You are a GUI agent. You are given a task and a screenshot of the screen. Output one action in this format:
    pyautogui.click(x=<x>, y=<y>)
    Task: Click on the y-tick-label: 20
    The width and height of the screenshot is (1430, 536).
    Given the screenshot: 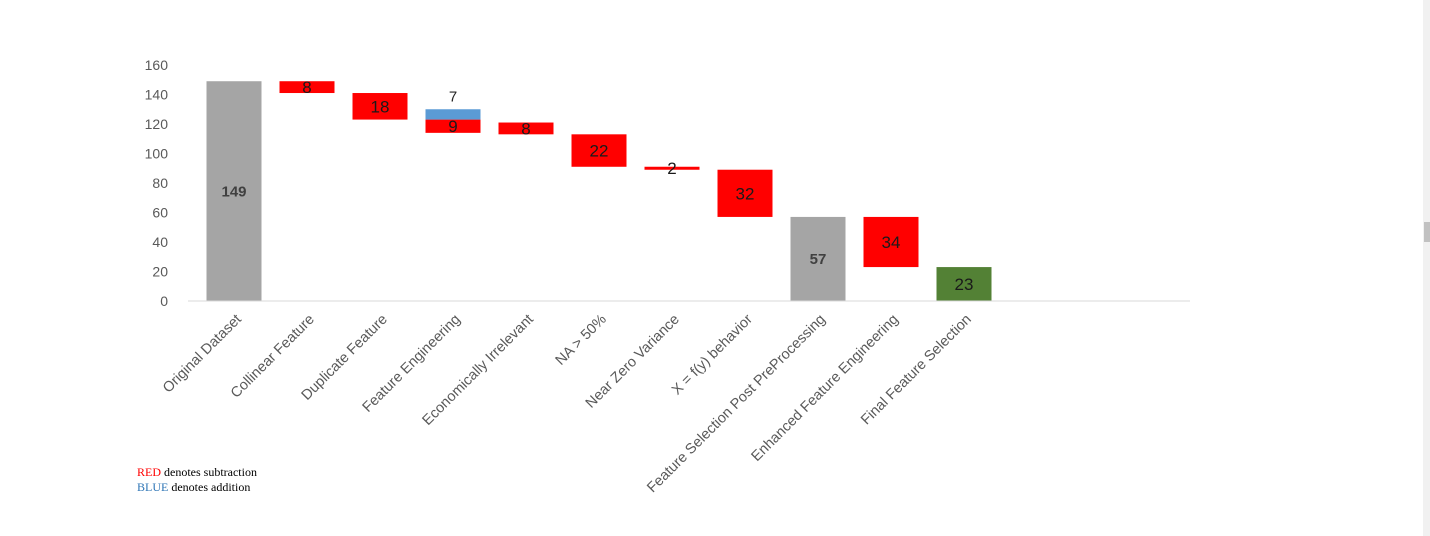 What is the action you would take?
    pyautogui.click(x=160, y=272)
    